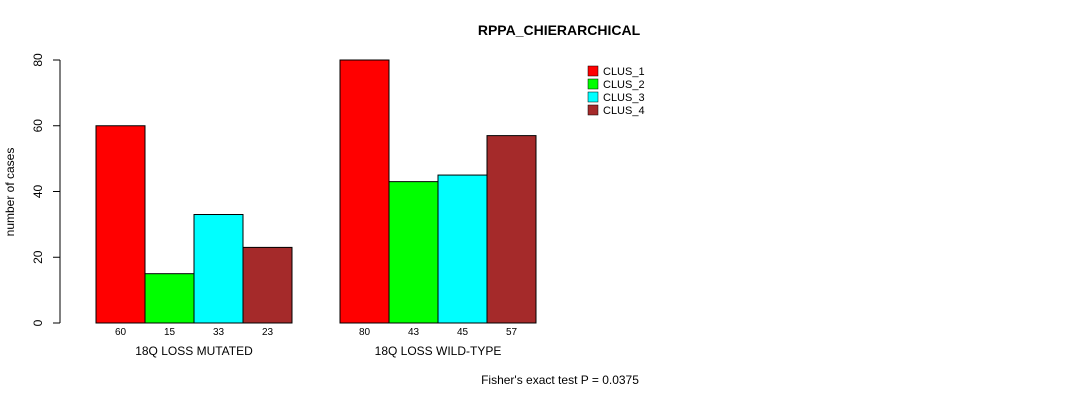  What do you see at coordinates (46, 189) in the screenshot?
I see `y-axis: 0 20 40 60 80` at bounding box center [46, 189].